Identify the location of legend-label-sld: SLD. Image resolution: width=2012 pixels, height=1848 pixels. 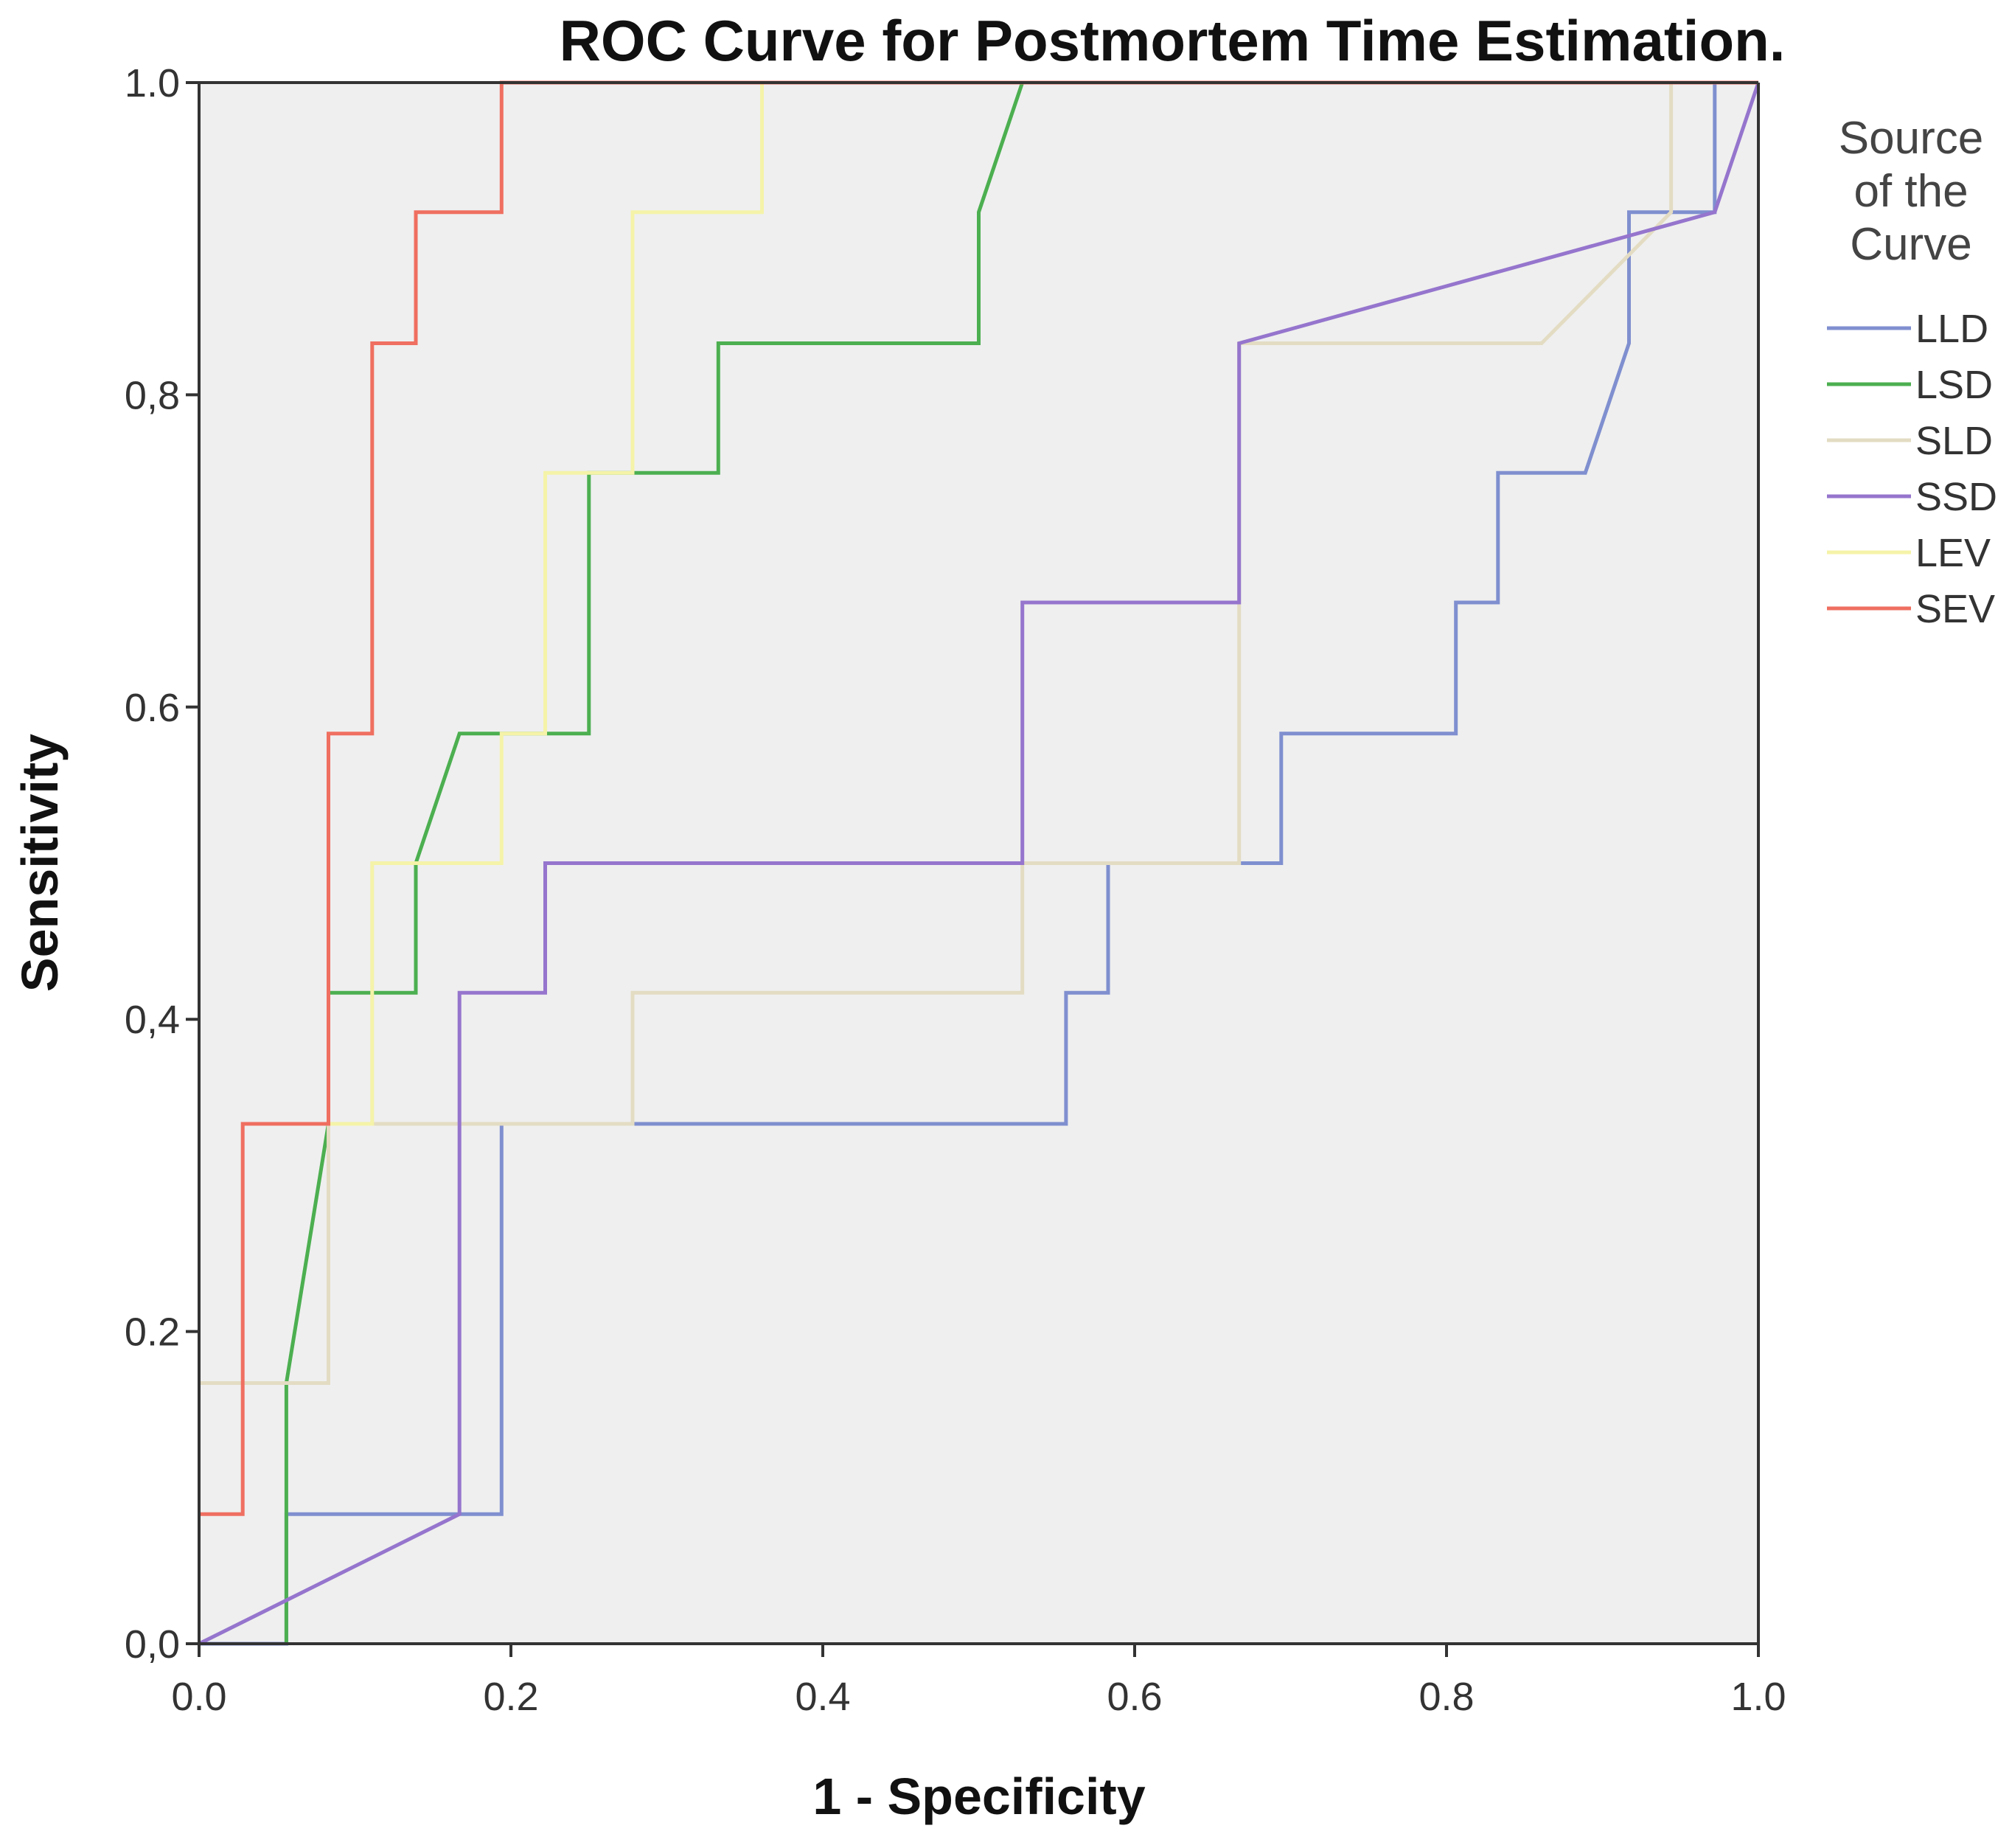
(1954, 441).